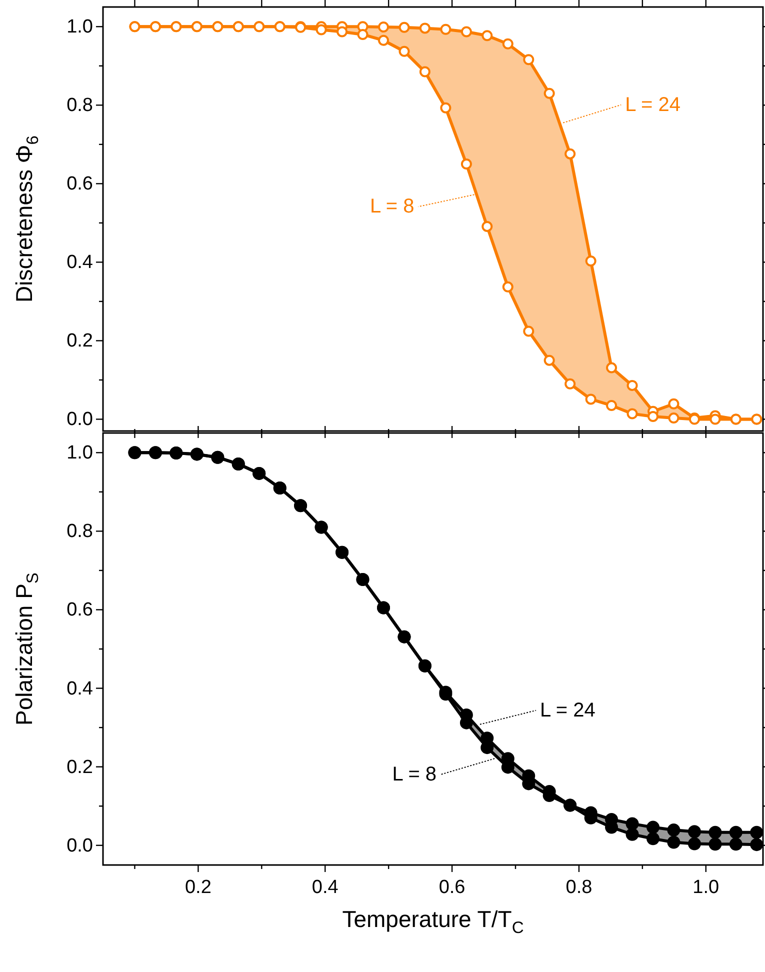  I want to click on x-tick-label: 0.8, so click(579, 887).